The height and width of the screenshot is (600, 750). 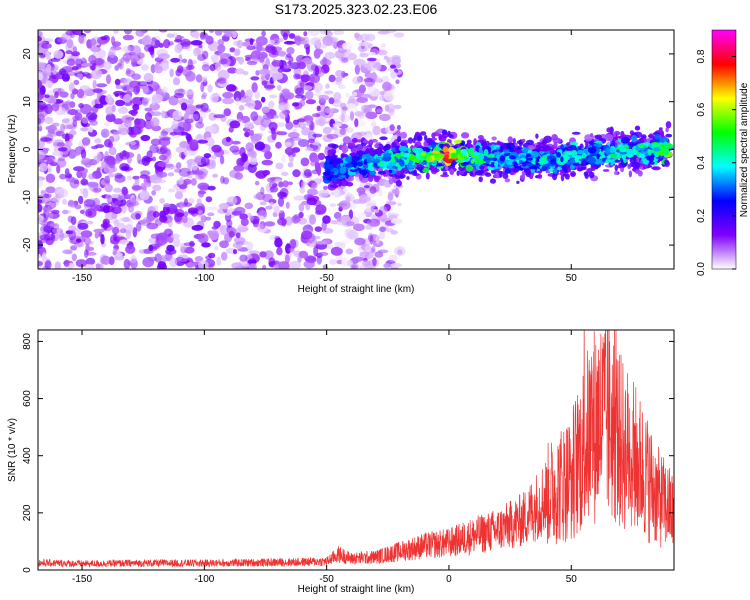 What do you see at coordinates (356, 589) in the screenshot?
I see `snr-x-label: Height of straight line (km)` at bounding box center [356, 589].